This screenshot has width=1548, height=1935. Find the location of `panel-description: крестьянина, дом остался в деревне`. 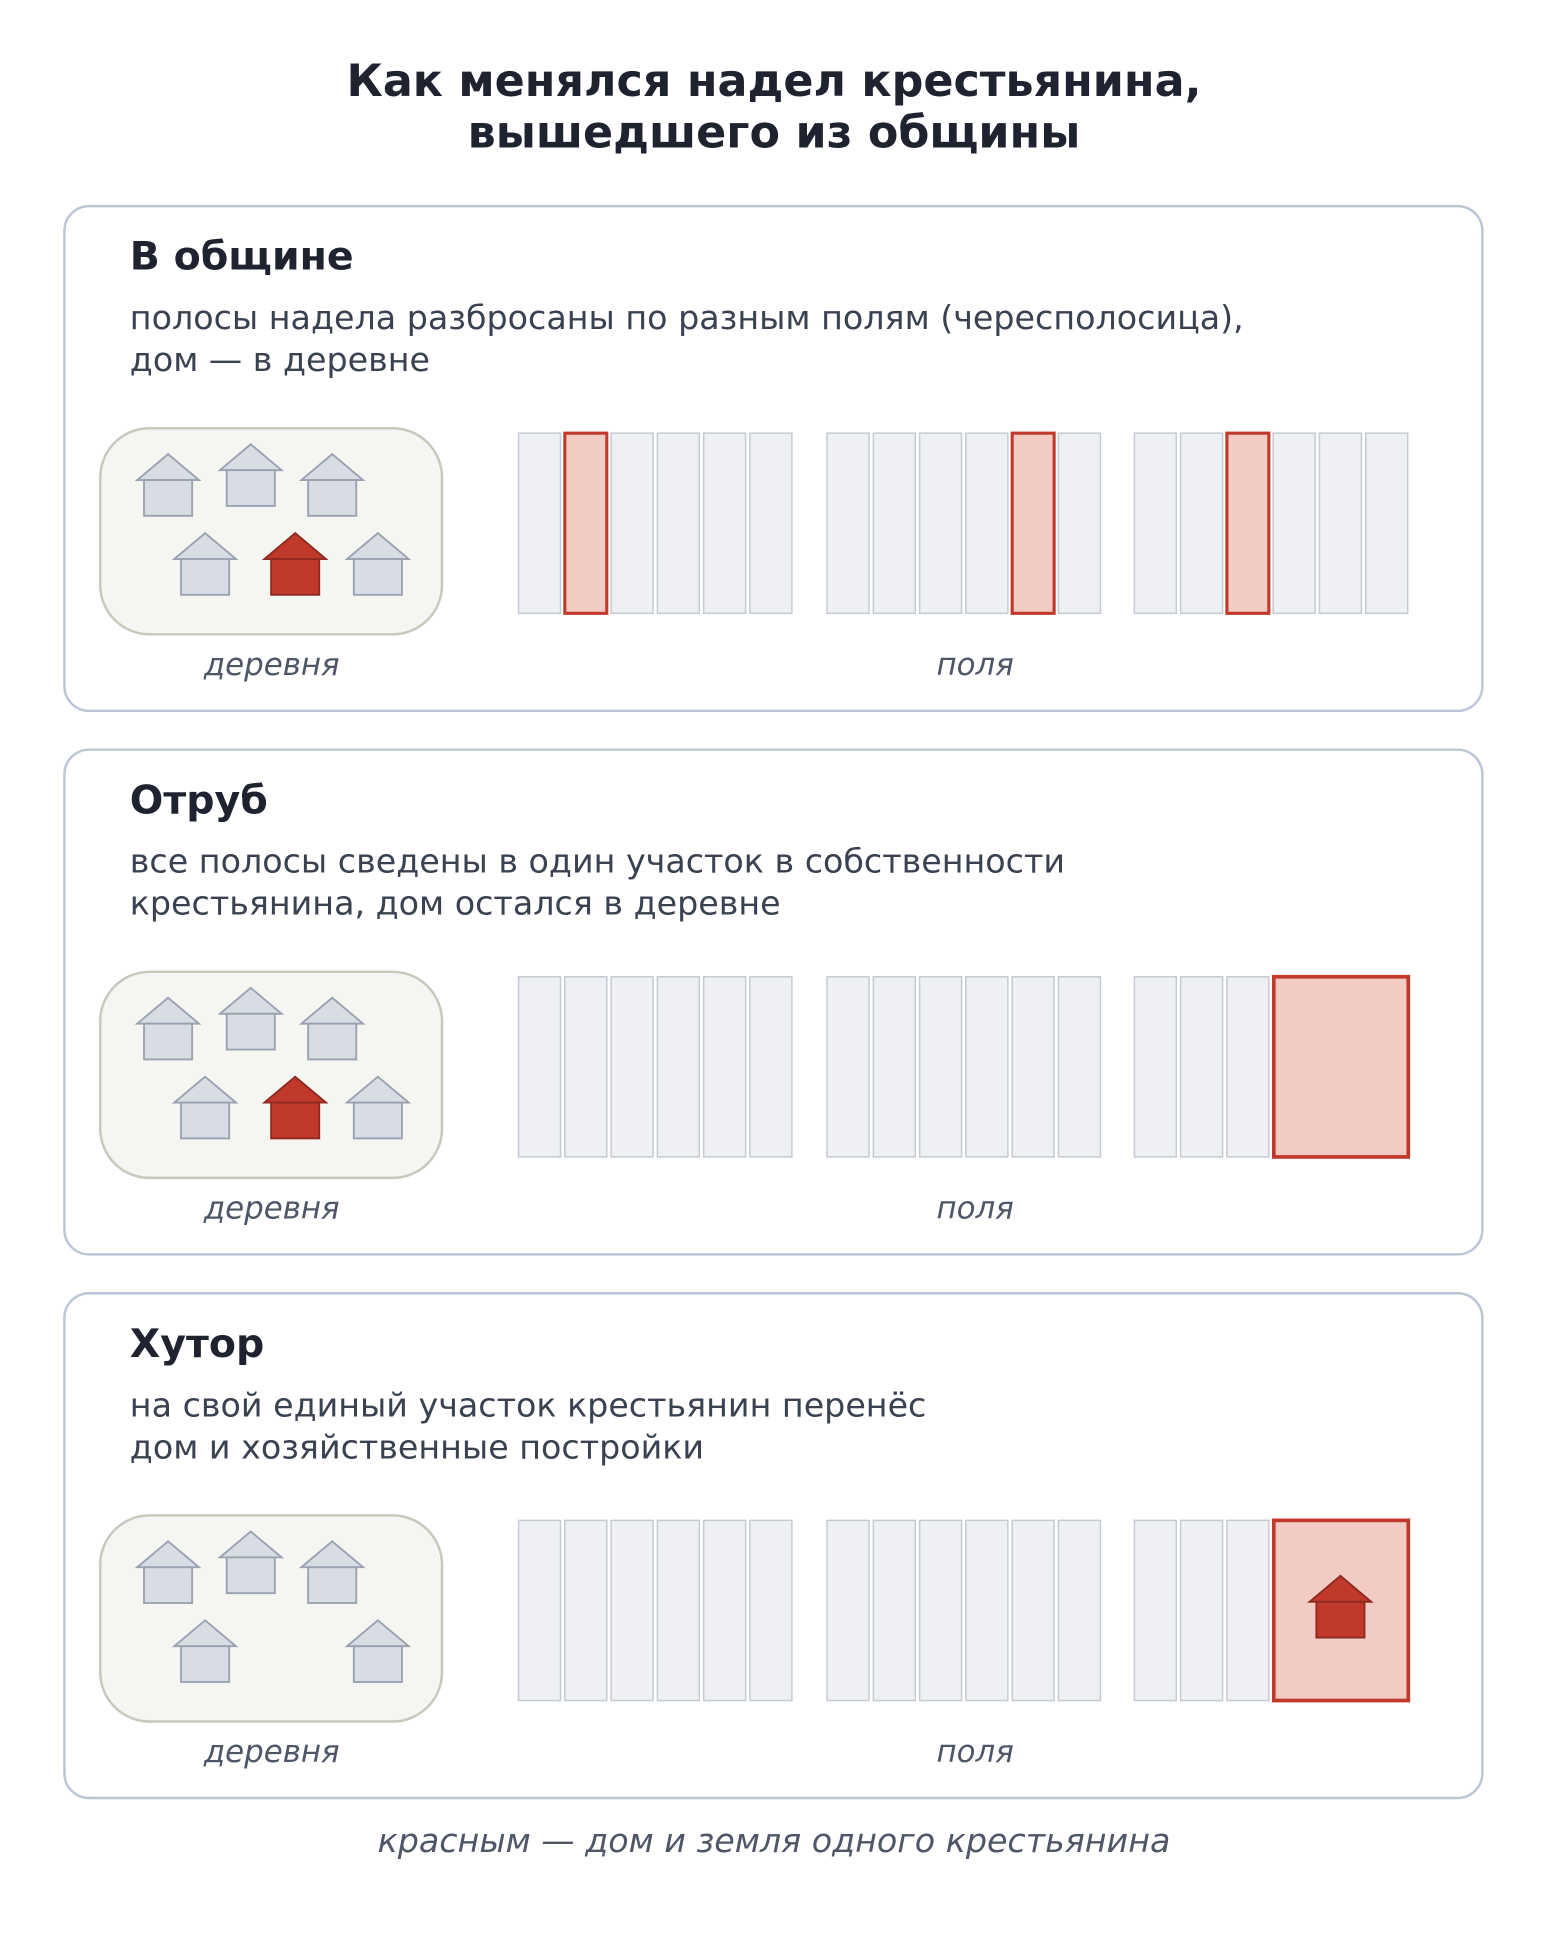

panel-description: крестьянина, дом остался в деревне is located at coordinates (455, 903).